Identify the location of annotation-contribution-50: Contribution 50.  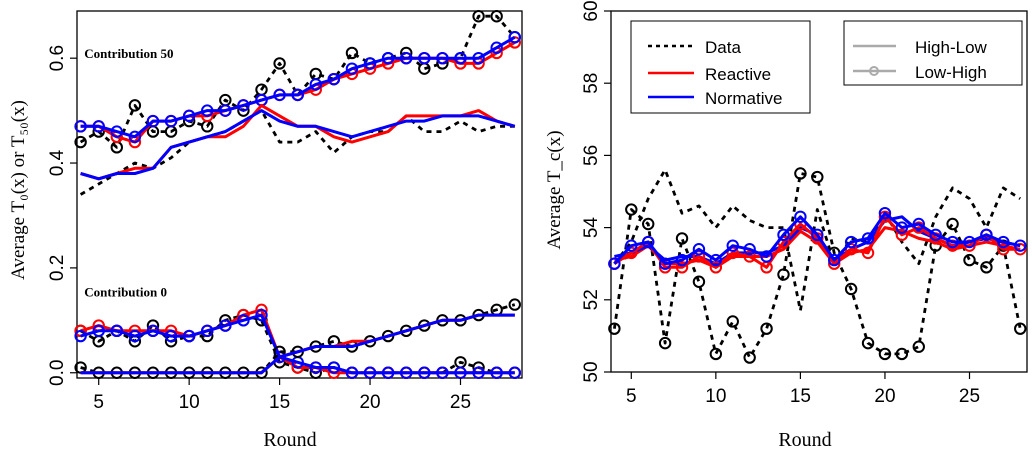
(128, 53).